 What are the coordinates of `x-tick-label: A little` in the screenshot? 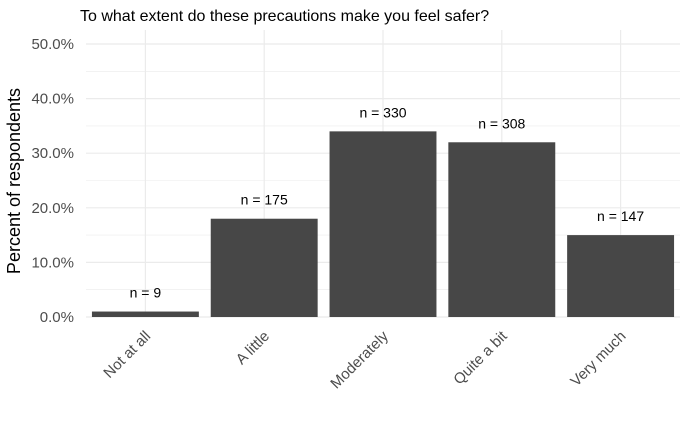 It's located at (253, 348).